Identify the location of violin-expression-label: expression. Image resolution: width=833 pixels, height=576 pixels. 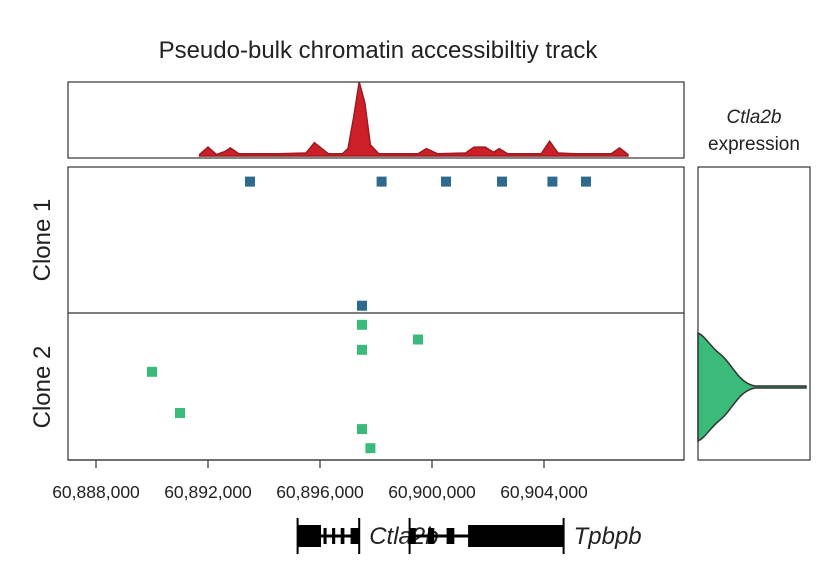
(754, 144).